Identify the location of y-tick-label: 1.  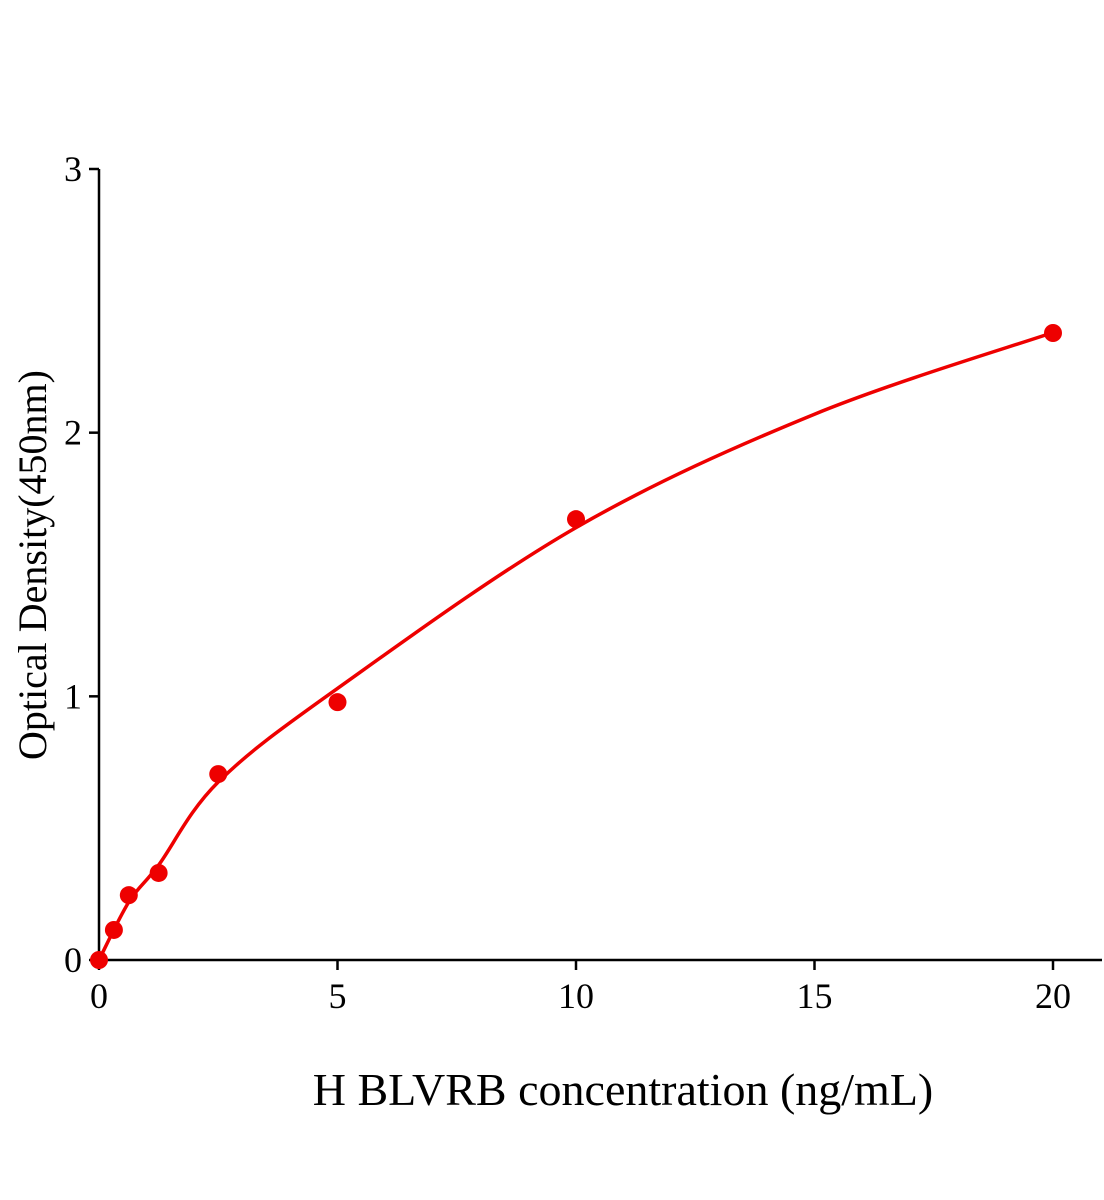
(73, 696).